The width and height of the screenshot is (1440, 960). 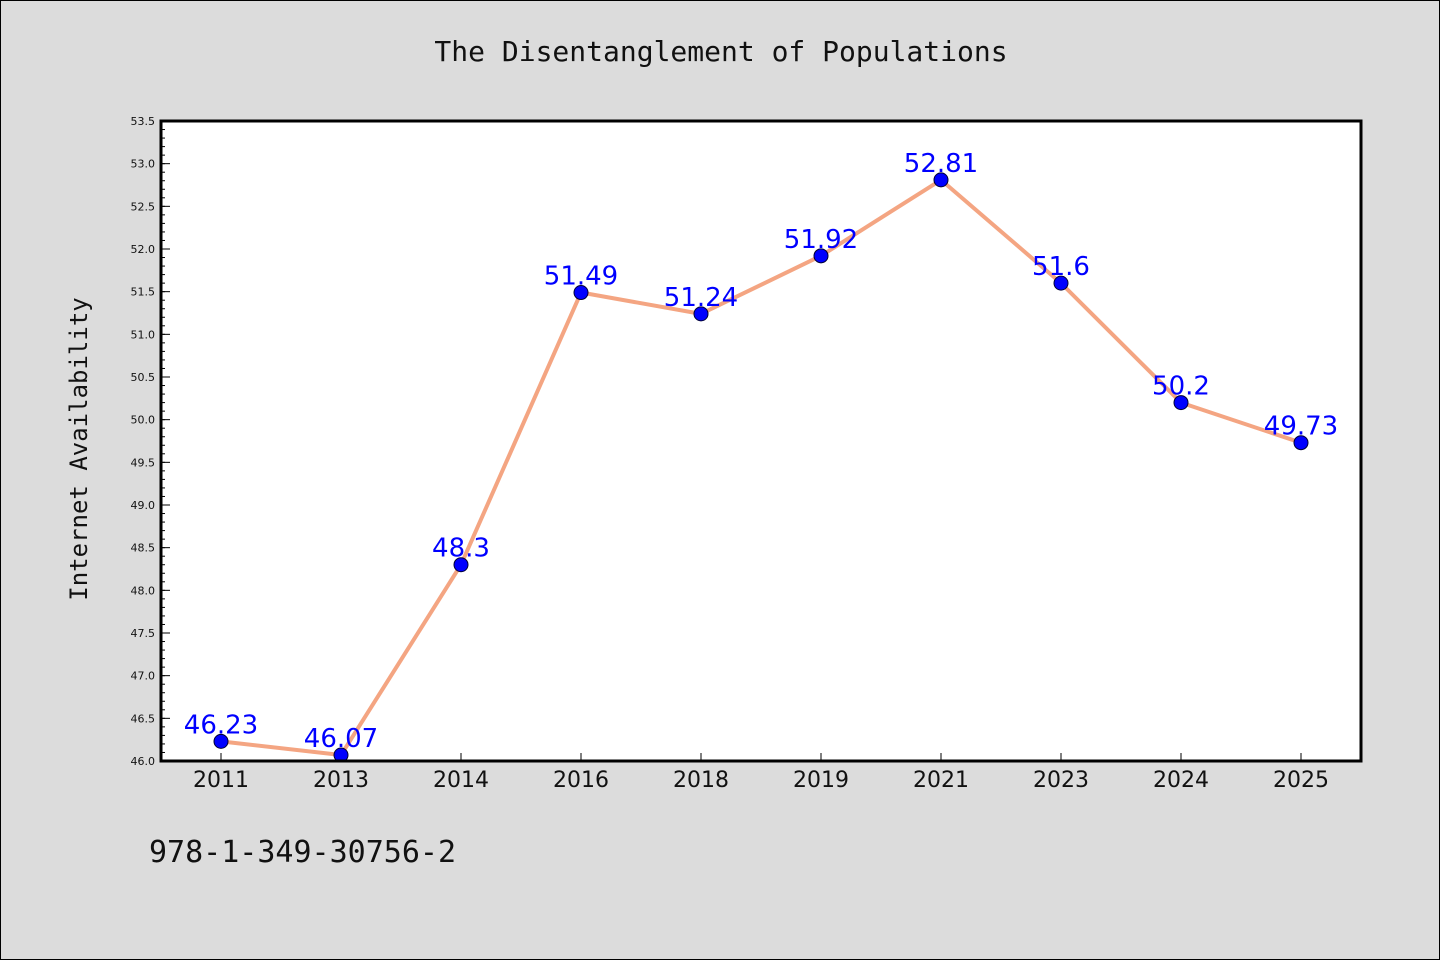 What do you see at coordinates (821, 780) in the screenshot?
I see `x-tick-label: 2019` at bounding box center [821, 780].